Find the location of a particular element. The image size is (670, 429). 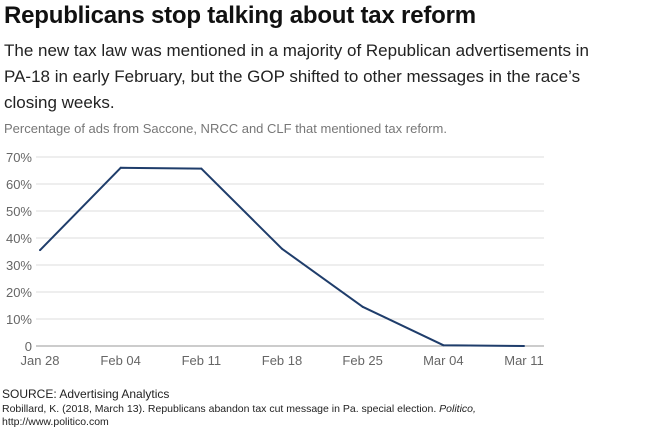

citation-publication: Politico, is located at coordinates (457, 409).